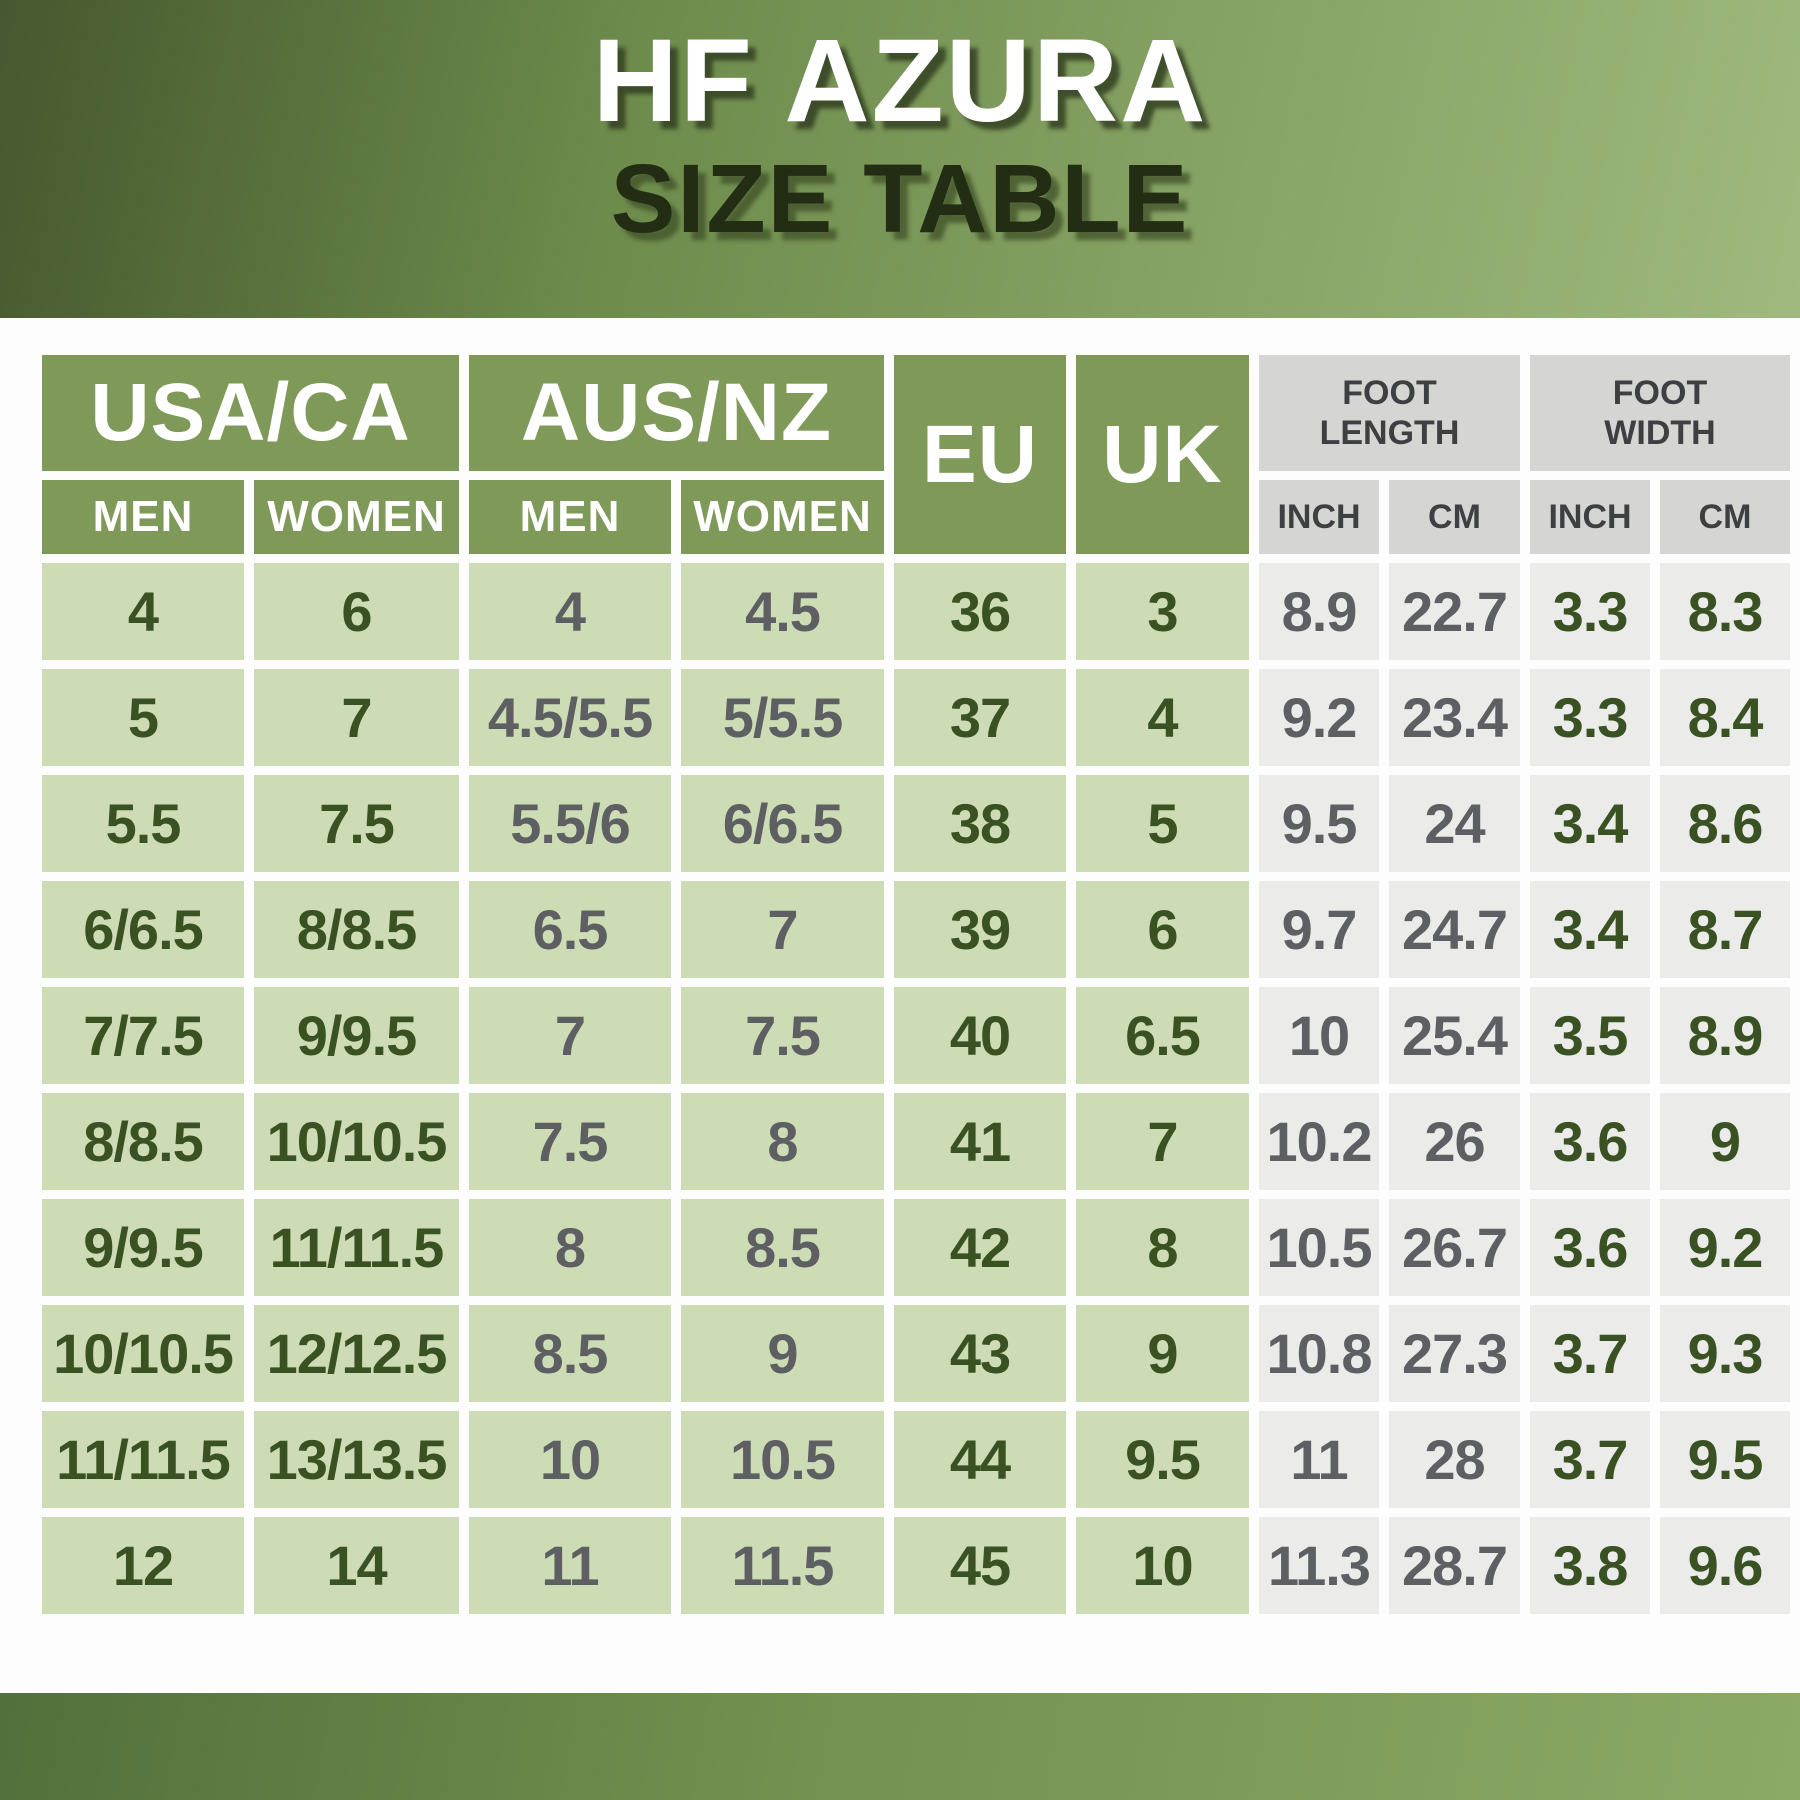  I want to click on size-cell-r6-c3: 7.5, so click(570, 1141).